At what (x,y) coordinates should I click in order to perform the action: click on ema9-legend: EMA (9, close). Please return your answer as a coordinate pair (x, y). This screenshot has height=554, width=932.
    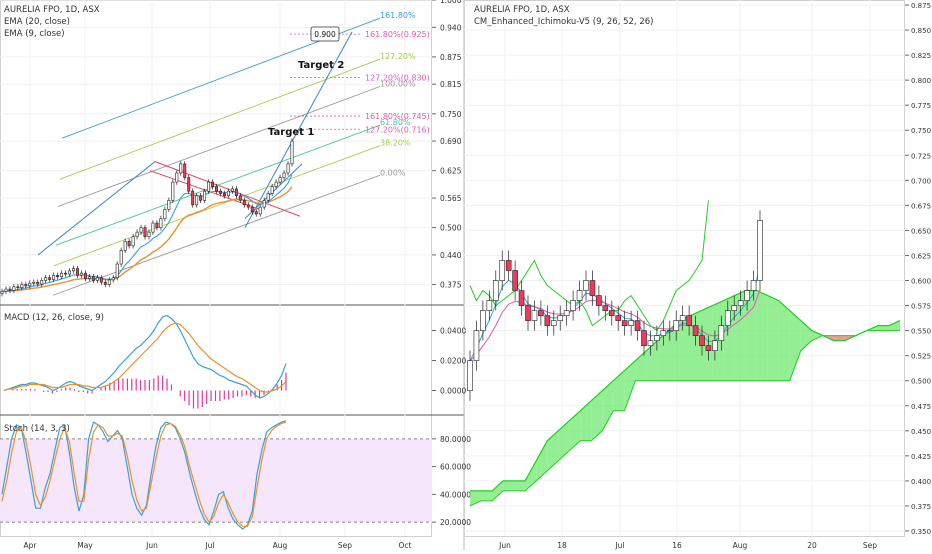
    Looking at the image, I should click on (34, 34).